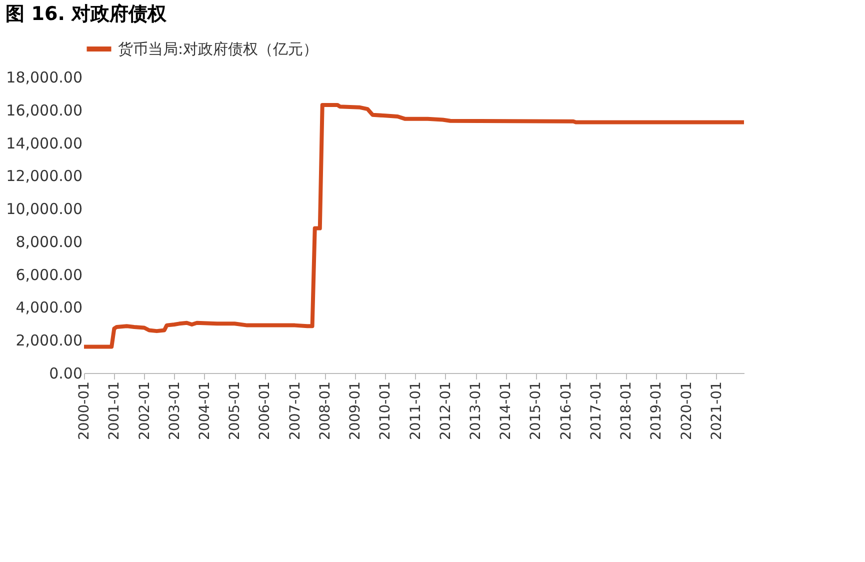 Image resolution: width=865 pixels, height=562 pixels. What do you see at coordinates (144, 411) in the screenshot?
I see `x-tick-label: 2002-01` at bounding box center [144, 411].